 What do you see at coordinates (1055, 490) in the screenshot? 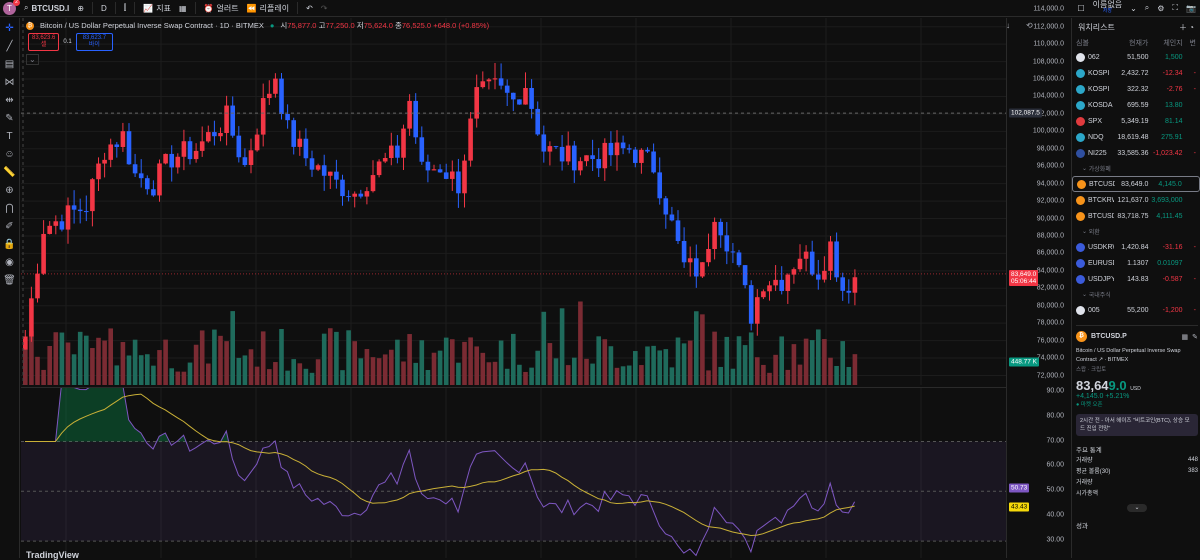
I see `rsi-tick: 50.00` at bounding box center [1055, 490].